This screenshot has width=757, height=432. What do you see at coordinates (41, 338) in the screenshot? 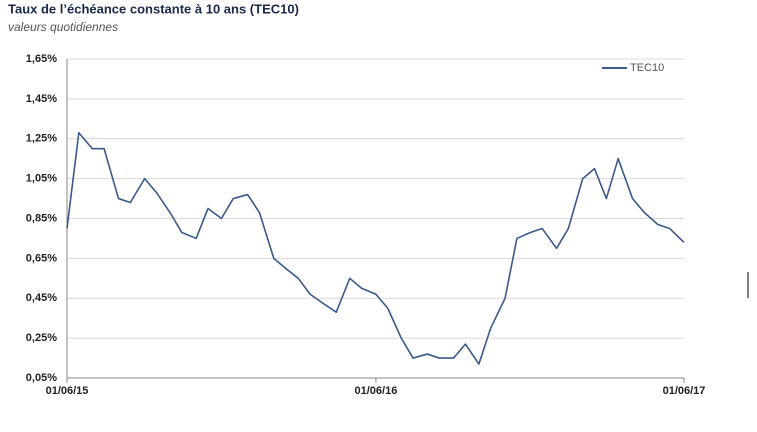
I see `y-tick-label: 0,25%` at bounding box center [41, 338].